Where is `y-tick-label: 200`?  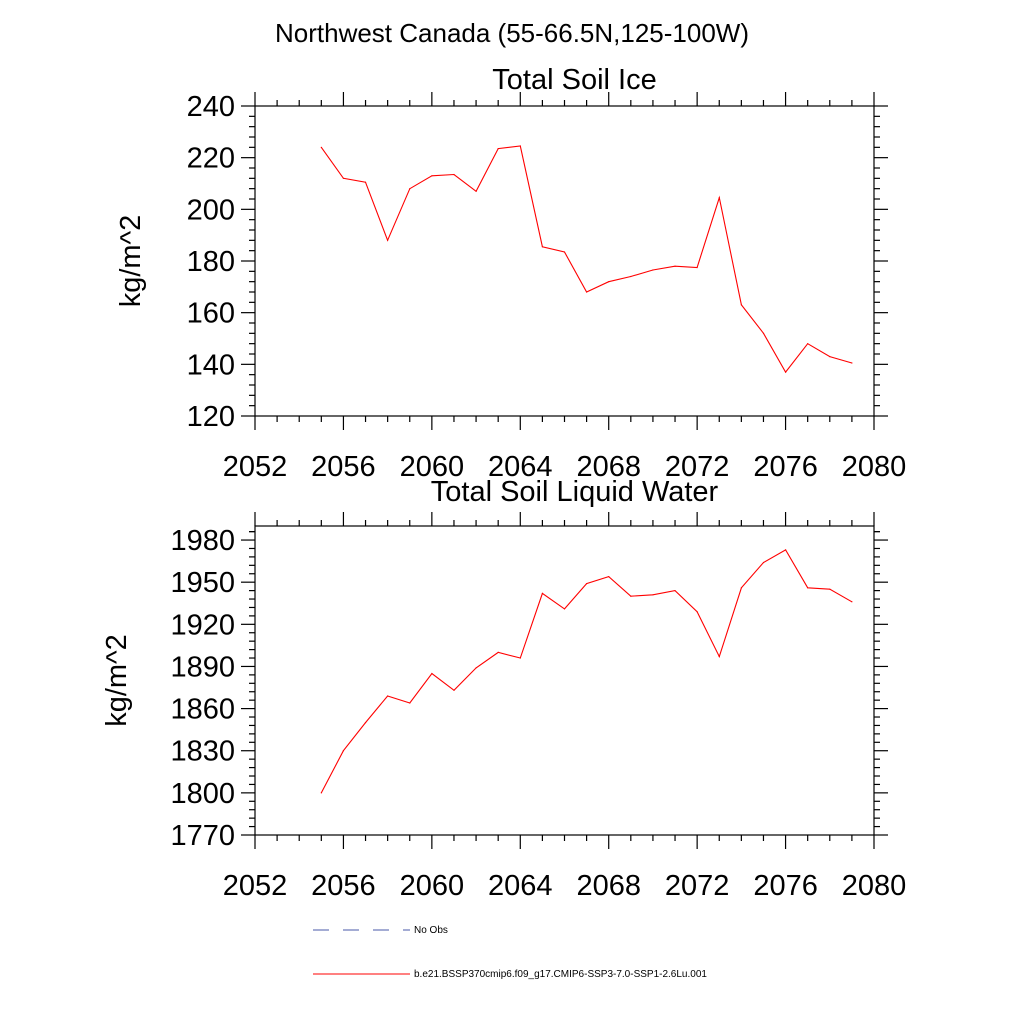
y-tick-label: 200 is located at coordinates (211, 210).